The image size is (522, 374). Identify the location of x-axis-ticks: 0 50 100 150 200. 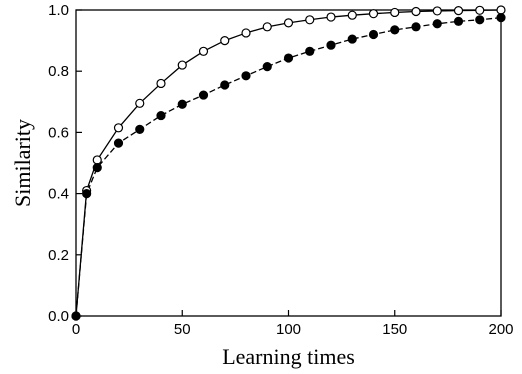
(293, 324).